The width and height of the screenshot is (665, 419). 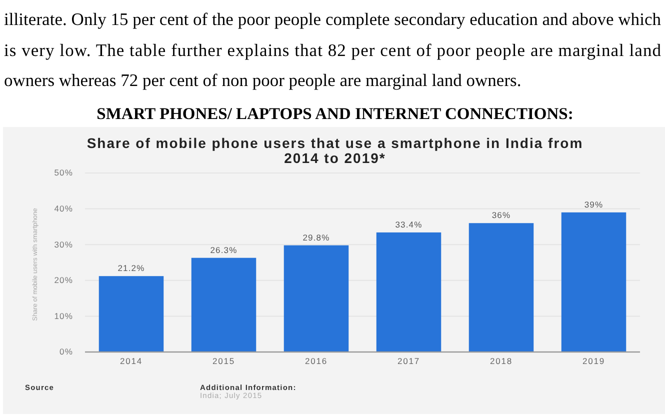 What do you see at coordinates (408, 224) in the screenshot?
I see `data-label: 33.4%` at bounding box center [408, 224].